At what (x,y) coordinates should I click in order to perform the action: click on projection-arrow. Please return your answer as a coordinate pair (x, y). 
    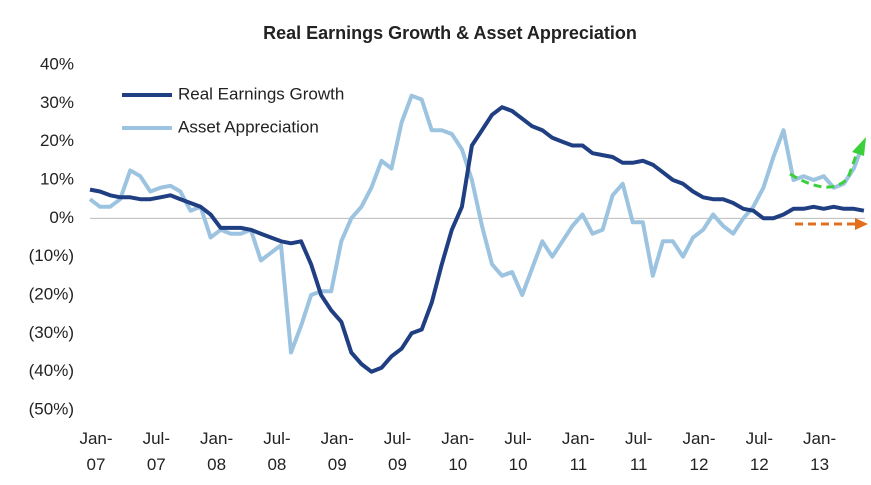
    Looking at the image, I should click on (824, 169).